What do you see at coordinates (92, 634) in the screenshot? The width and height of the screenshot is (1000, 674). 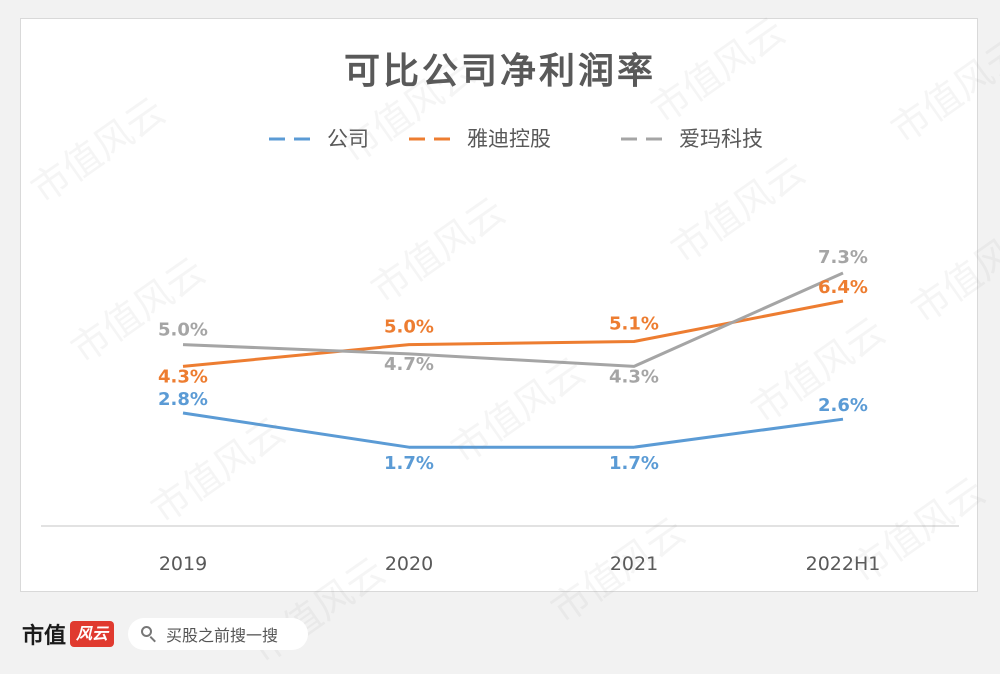 I see `brand-badge: 风云` at bounding box center [92, 634].